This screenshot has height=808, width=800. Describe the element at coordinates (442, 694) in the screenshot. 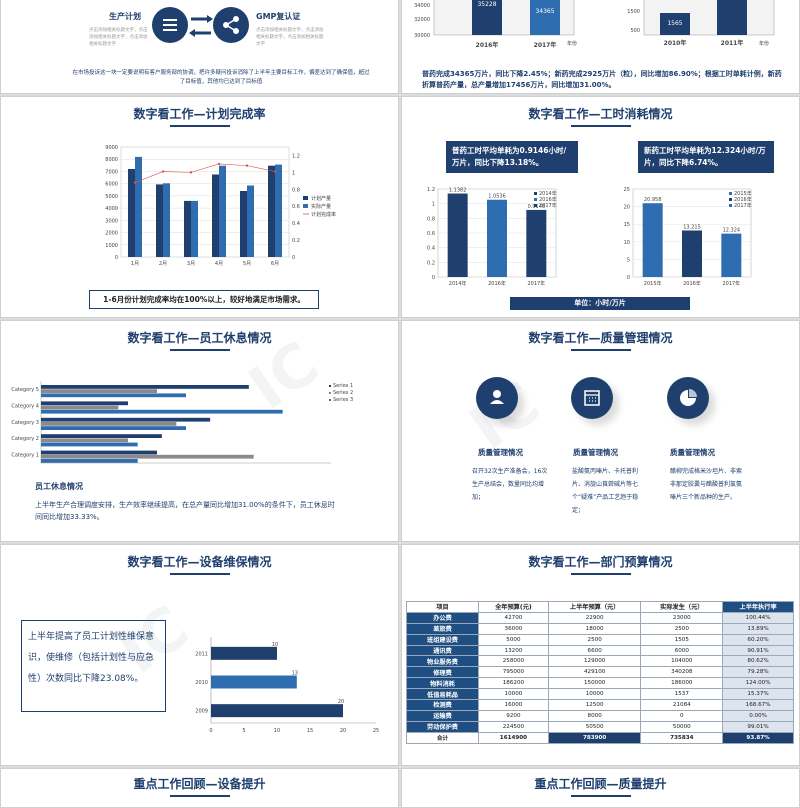

I see `table-cell: 低值易耗品` at that location.